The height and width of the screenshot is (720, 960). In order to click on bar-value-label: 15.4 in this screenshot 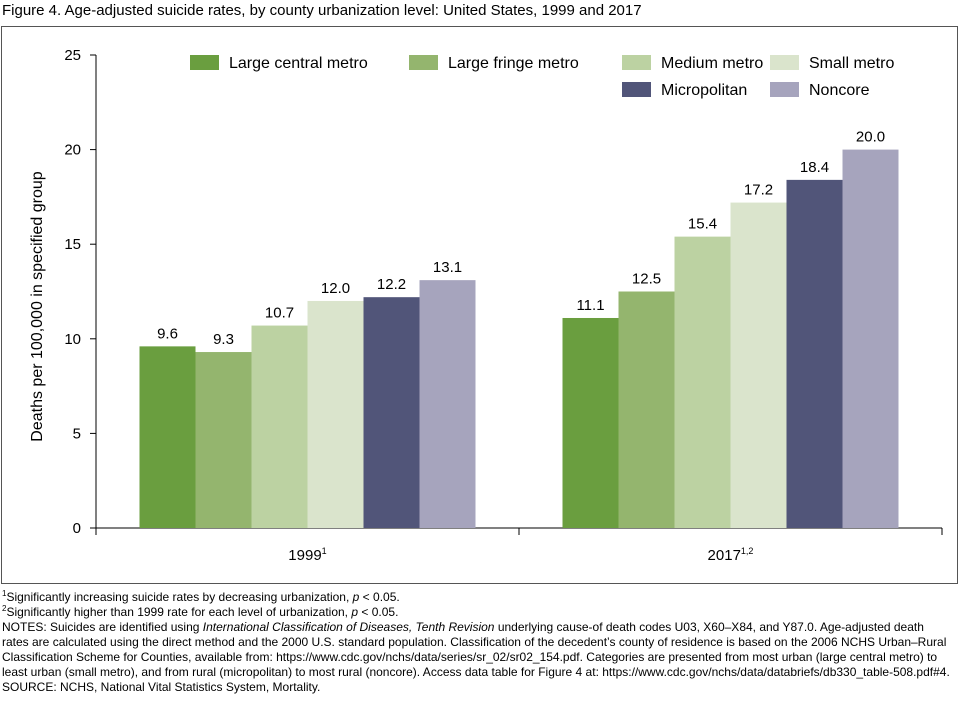, I will do `click(702, 224)`.